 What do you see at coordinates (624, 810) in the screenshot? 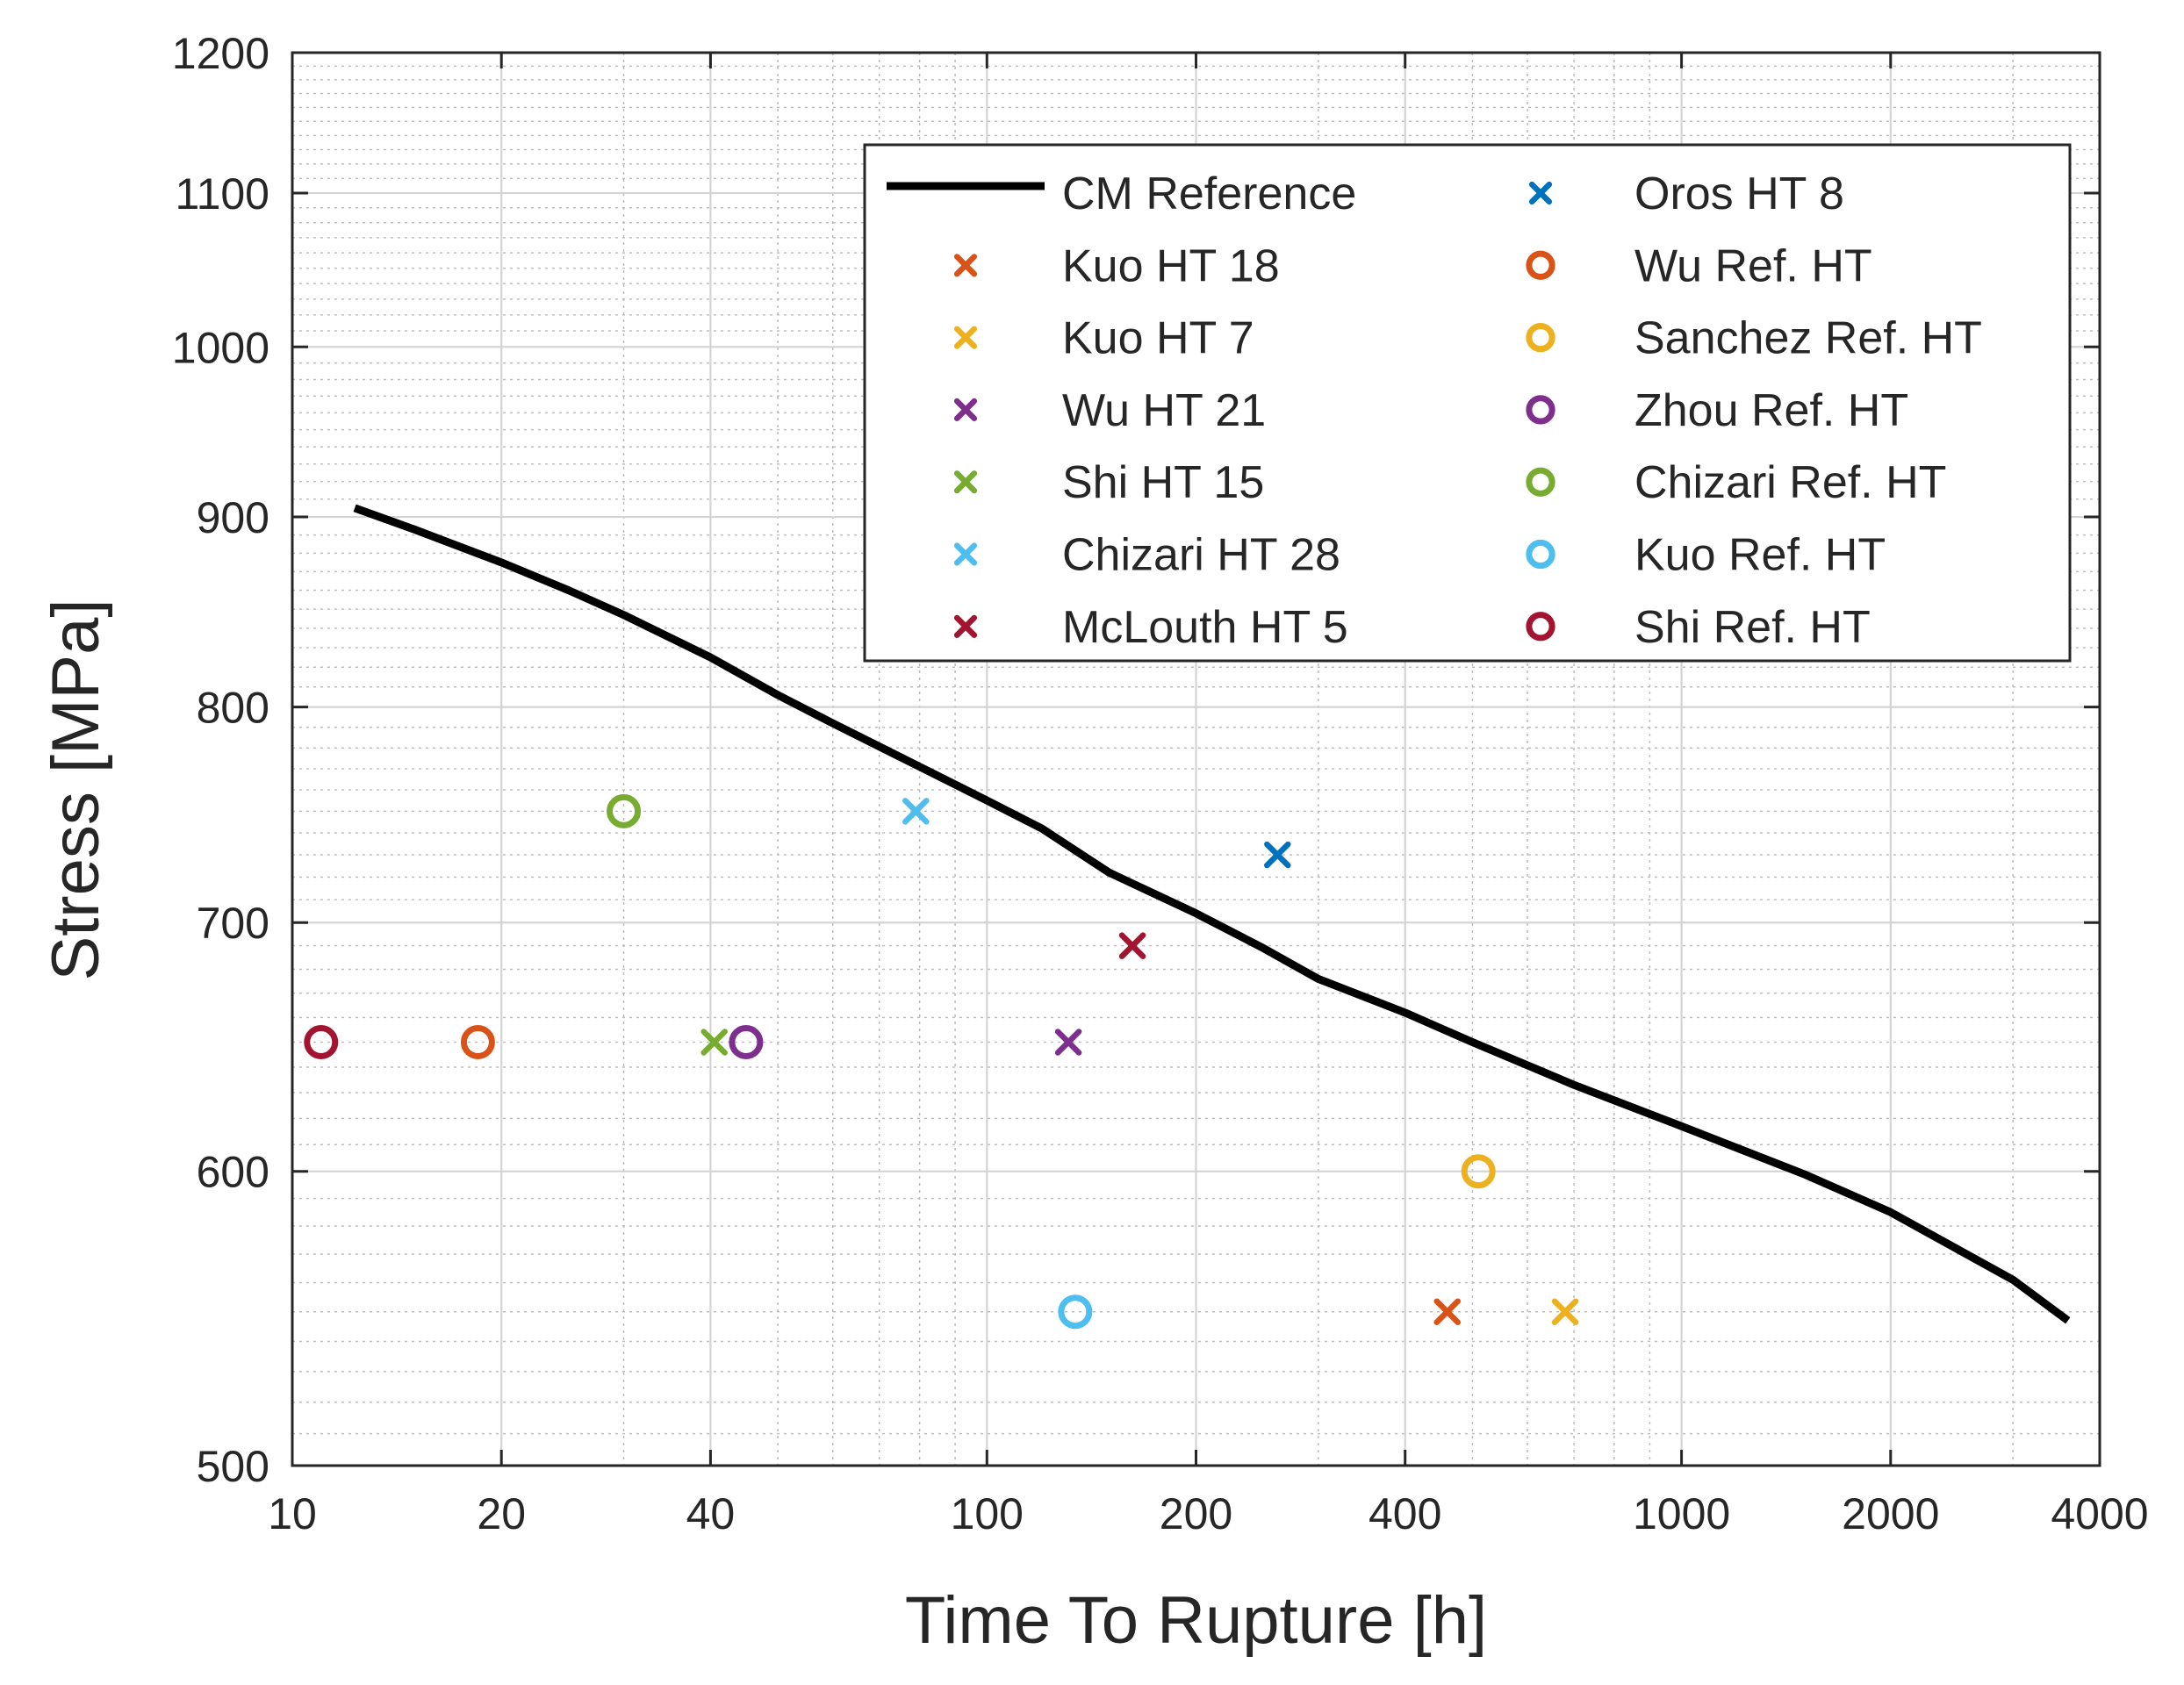
I see `marker-chizari-ref-ht` at bounding box center [624, 810].